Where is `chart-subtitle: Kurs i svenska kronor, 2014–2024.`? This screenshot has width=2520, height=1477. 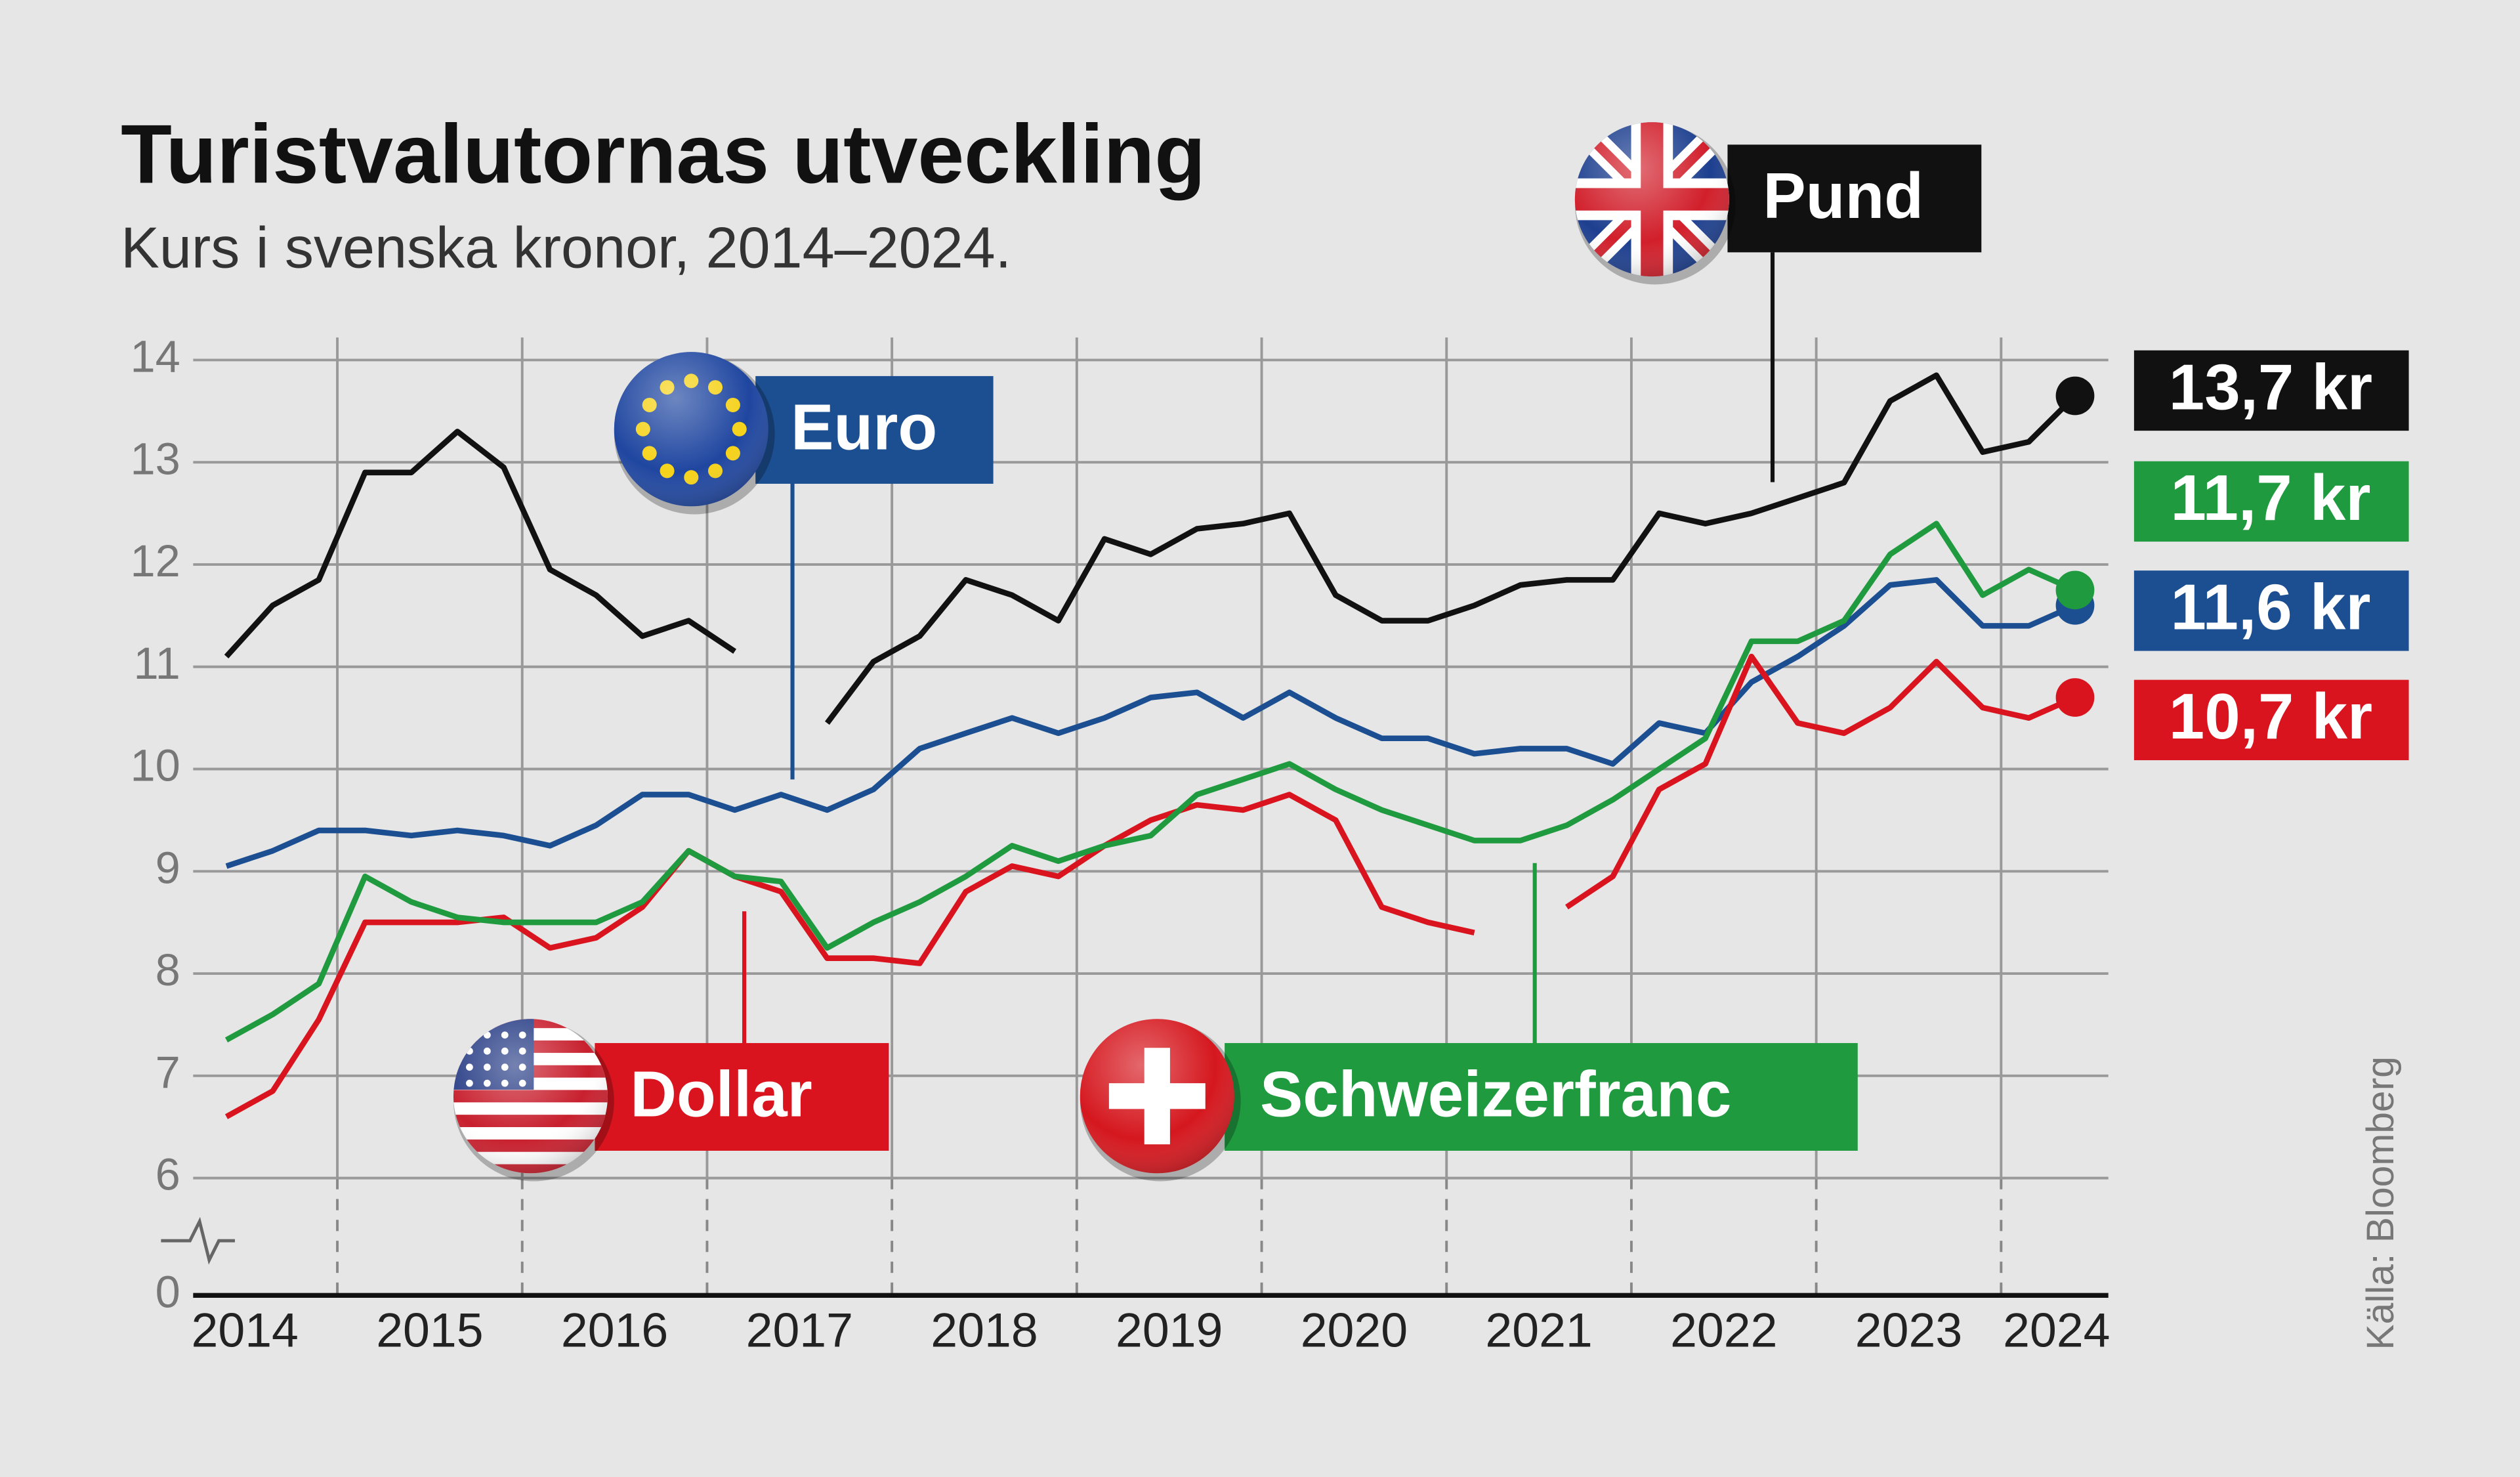 chart-subtitle: Kurs i svenska kronor, 2014–2024. is located at coordinates (566, 248).